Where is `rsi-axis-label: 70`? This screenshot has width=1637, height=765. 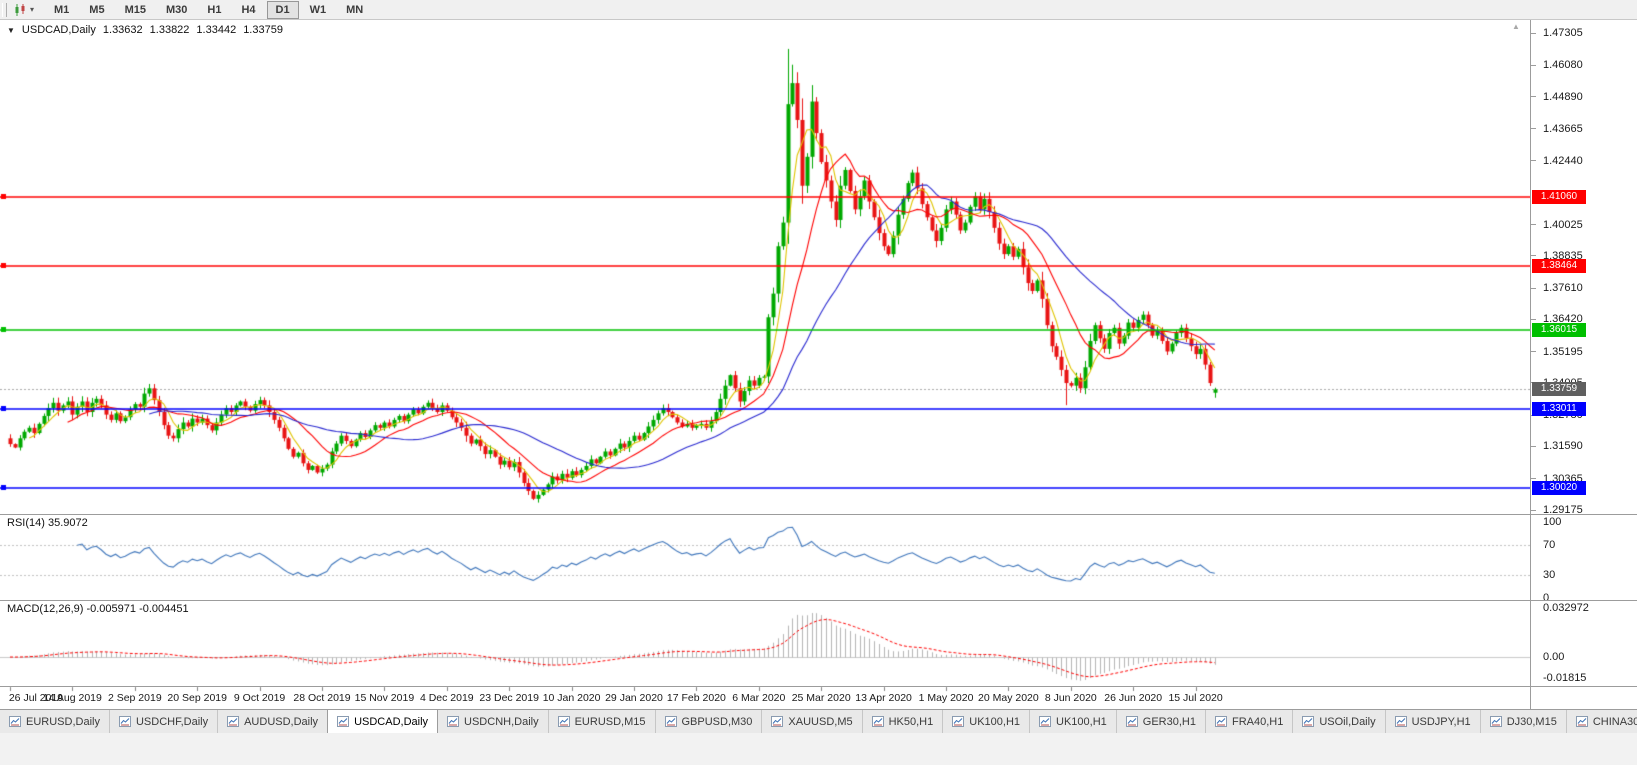 rsi-axis-label: 70 is located at coordinates (1549, 544).